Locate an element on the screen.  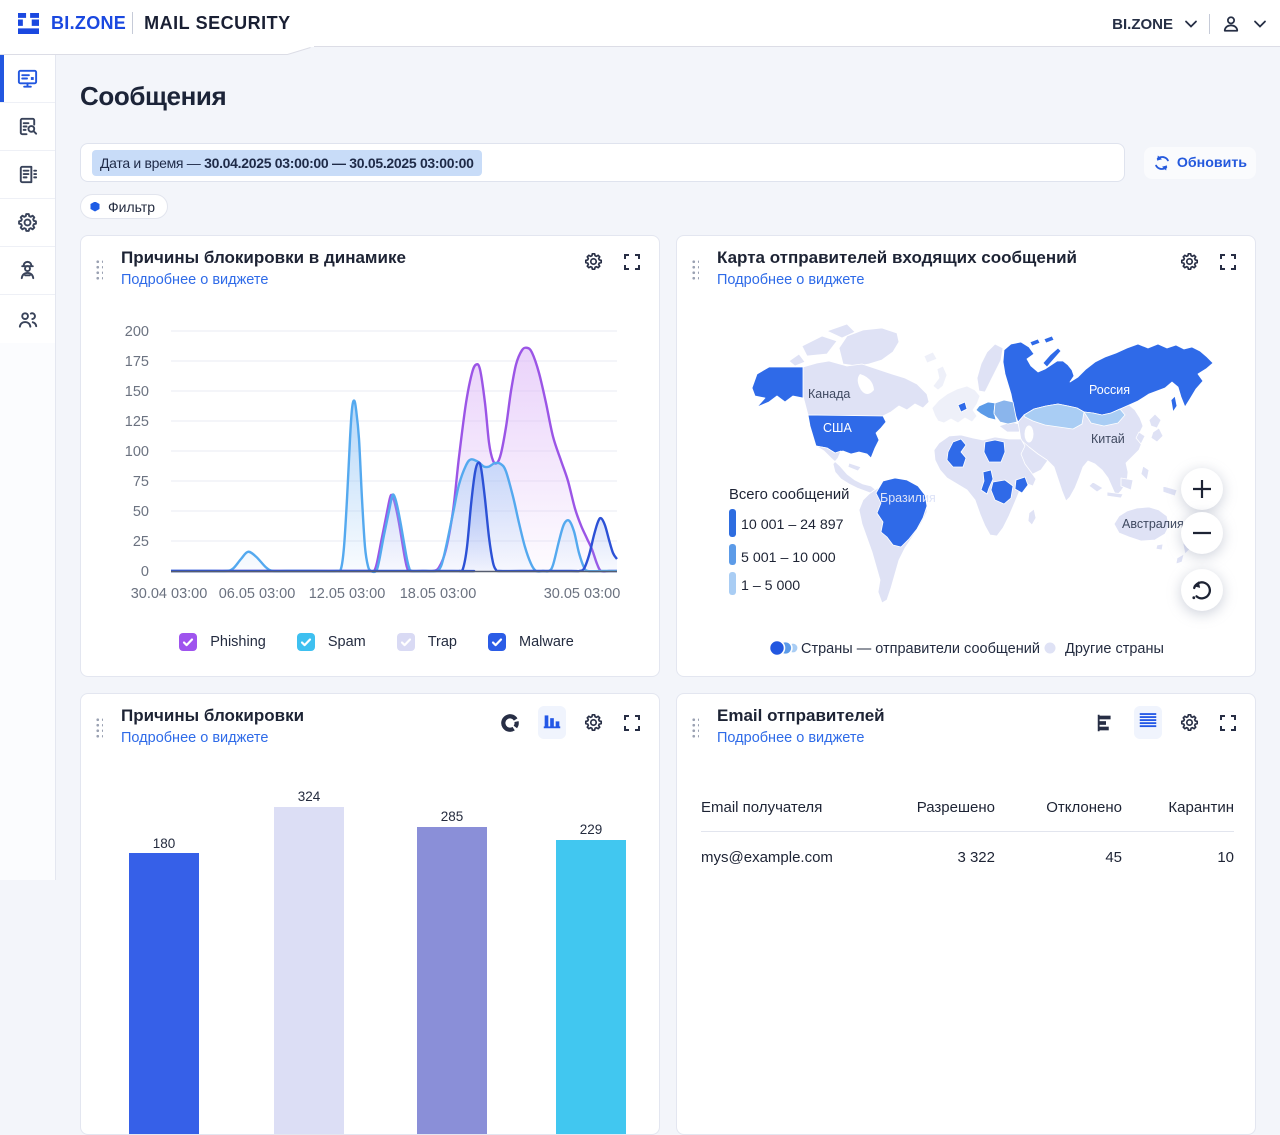
svg-text: Канада is located at coordinates (829, 394).